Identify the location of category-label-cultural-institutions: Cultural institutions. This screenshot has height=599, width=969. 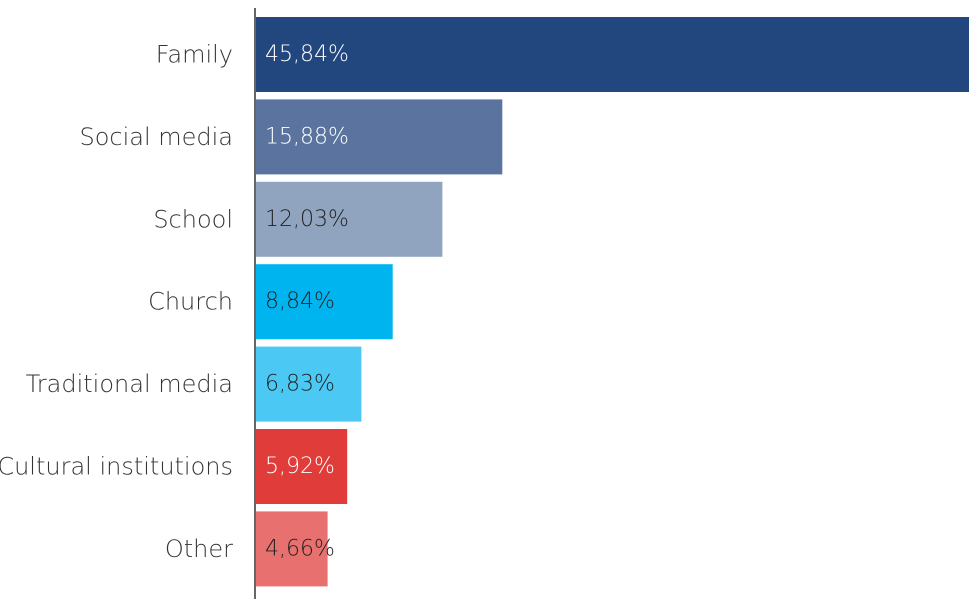
(116, 467).